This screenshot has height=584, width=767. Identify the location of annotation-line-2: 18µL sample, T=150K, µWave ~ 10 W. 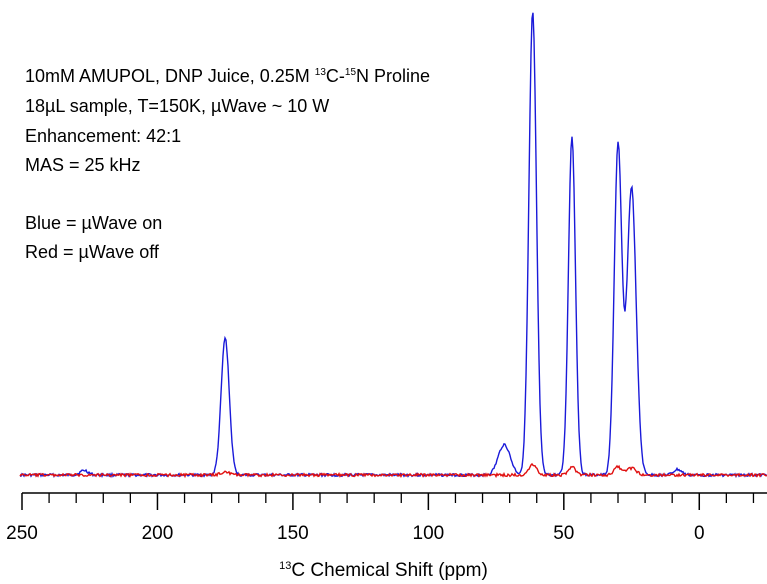
(177, 106).